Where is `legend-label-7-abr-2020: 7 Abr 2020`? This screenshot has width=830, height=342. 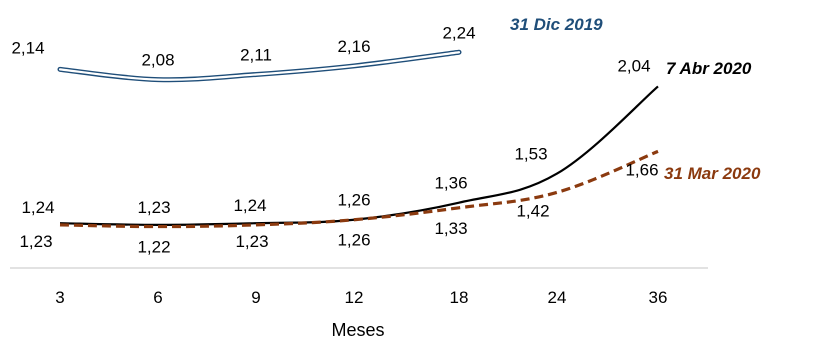 legend-label-7-abr-2020: 7 Abr 2020 is located at coordinates (709, 68).